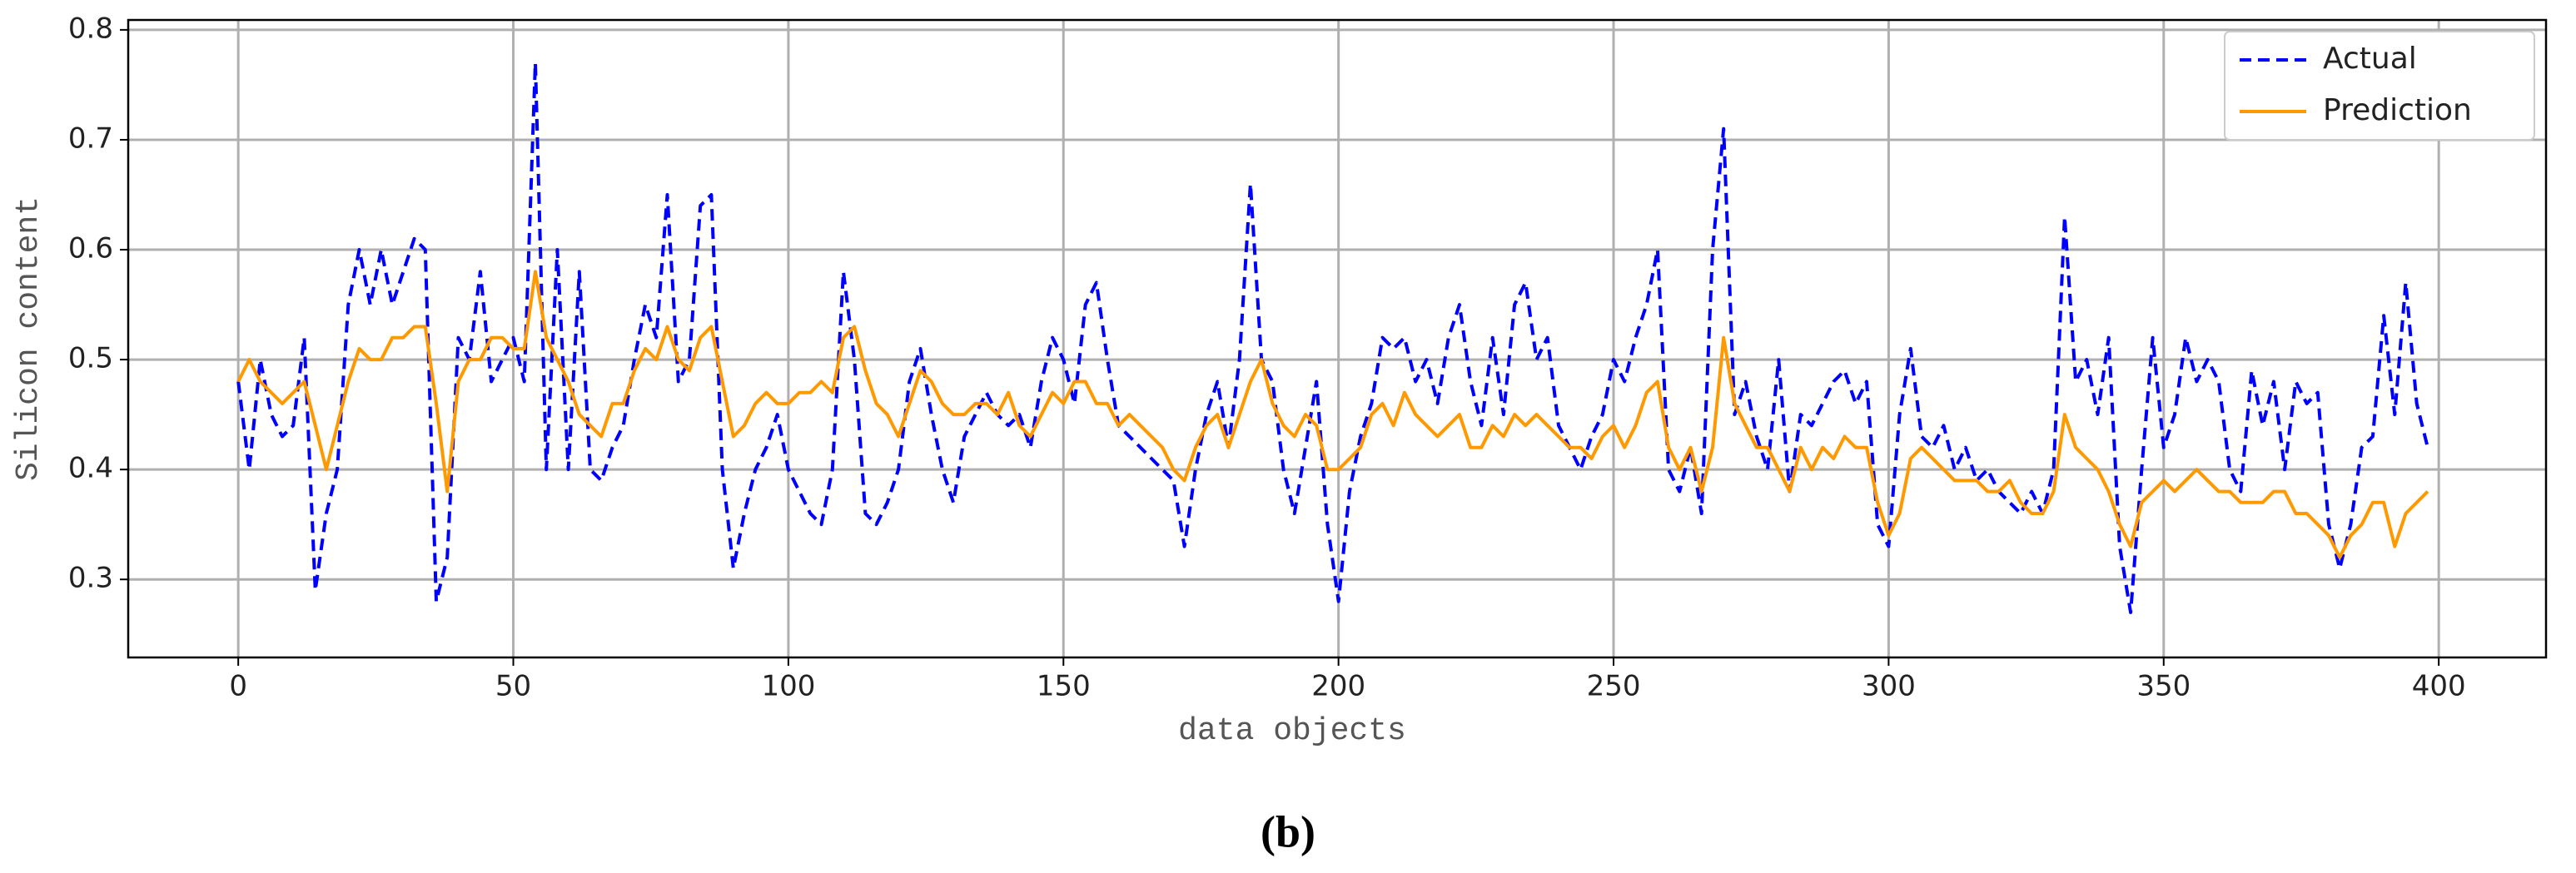 Image resolution: width=2576 pixels, height=873 pixels. What do you see at coordinates (2163, 686) in the screenshot?
I see `x-tick-label: 350` at bounding box center [2163, 686].